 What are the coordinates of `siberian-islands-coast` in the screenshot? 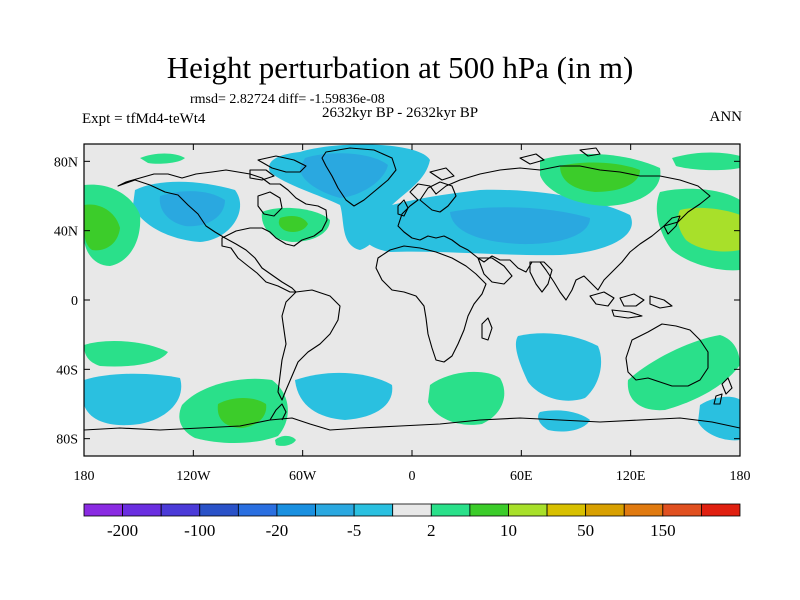 It's located at (515, 164).